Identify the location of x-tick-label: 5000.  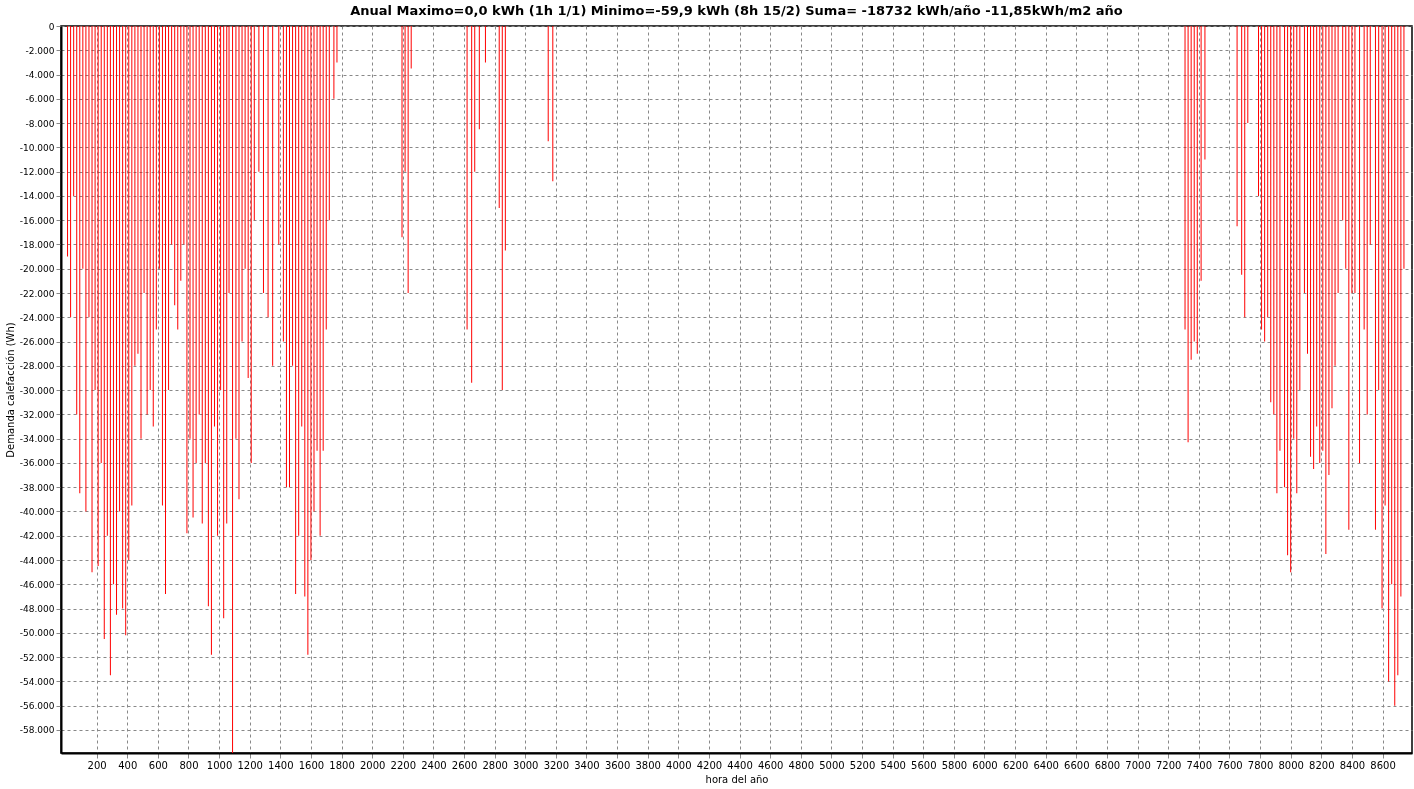
(832, 765).